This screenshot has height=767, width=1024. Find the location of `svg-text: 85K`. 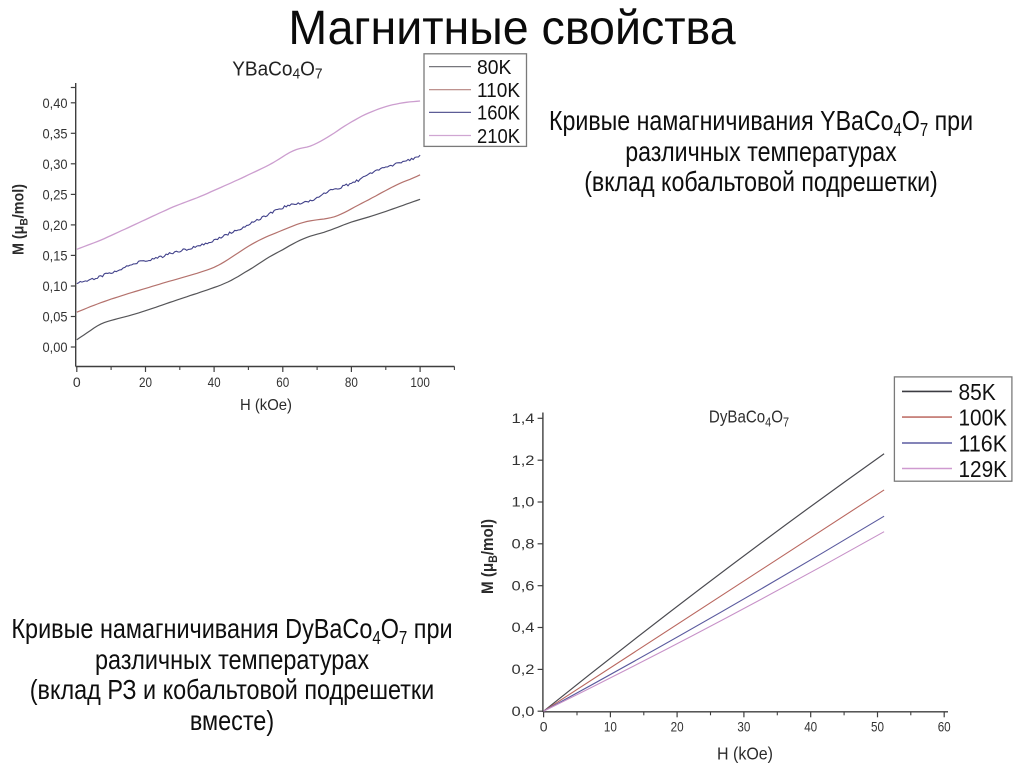

svg-text: 85K is located at coordinates (978, 392).